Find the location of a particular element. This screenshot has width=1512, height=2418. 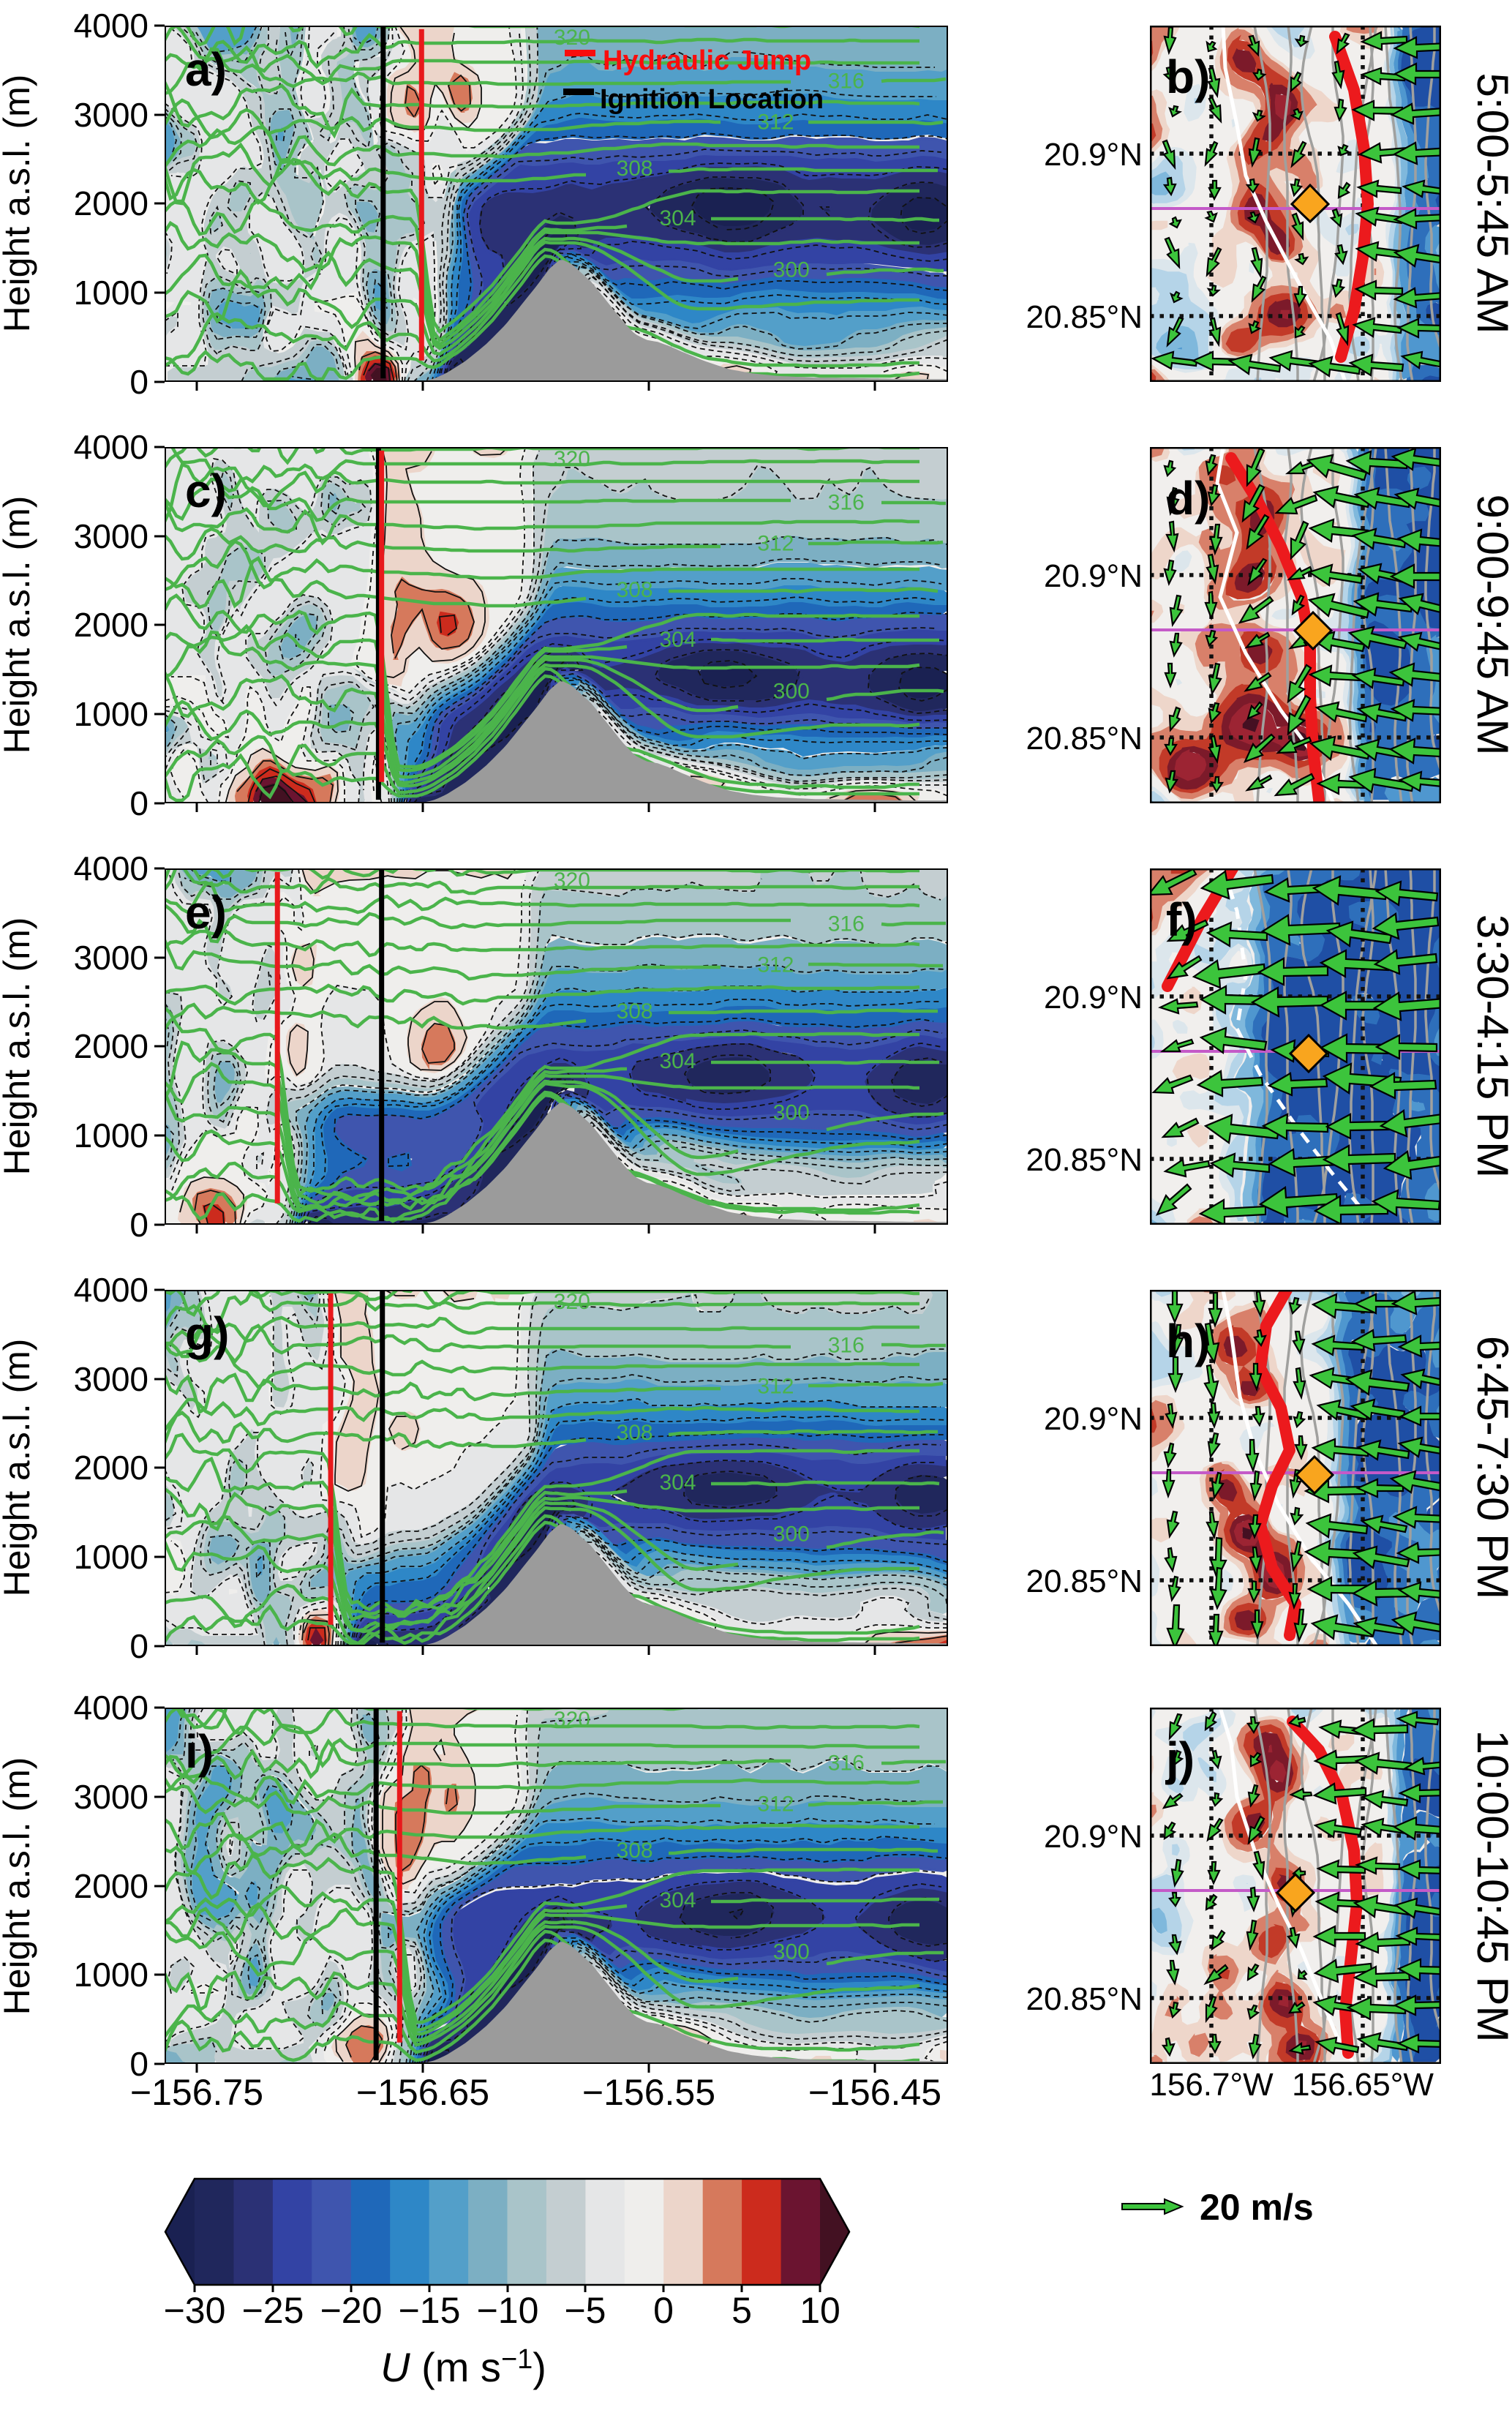

svg-text: b) is located at coordinates (1188, 76).